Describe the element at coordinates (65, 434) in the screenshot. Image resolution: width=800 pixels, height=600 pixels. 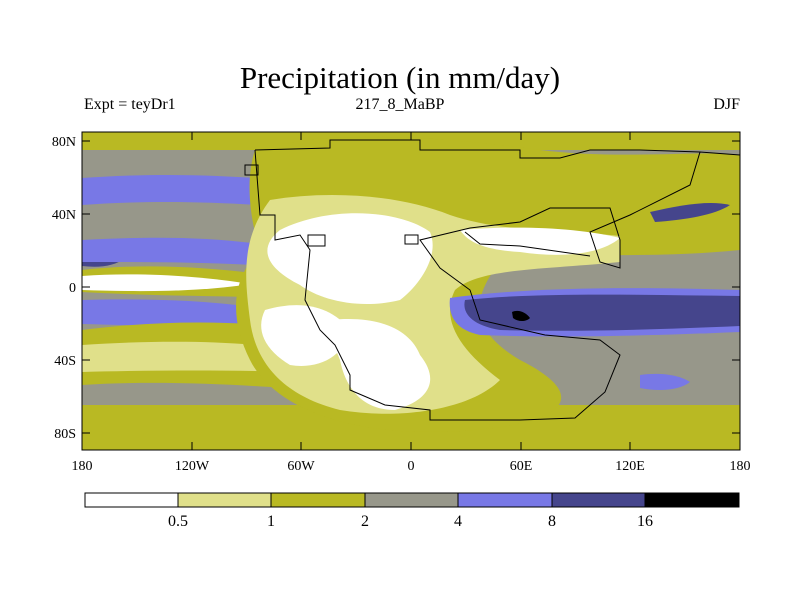
I see `lat-tick-label: 80S` at that location.